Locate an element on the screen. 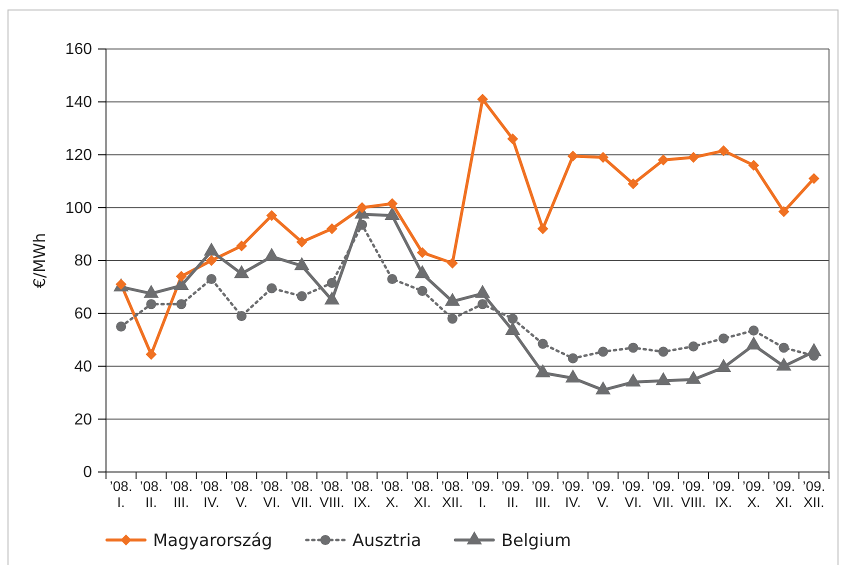  legend-label: Magyarország is located at coordinates (212, 541).